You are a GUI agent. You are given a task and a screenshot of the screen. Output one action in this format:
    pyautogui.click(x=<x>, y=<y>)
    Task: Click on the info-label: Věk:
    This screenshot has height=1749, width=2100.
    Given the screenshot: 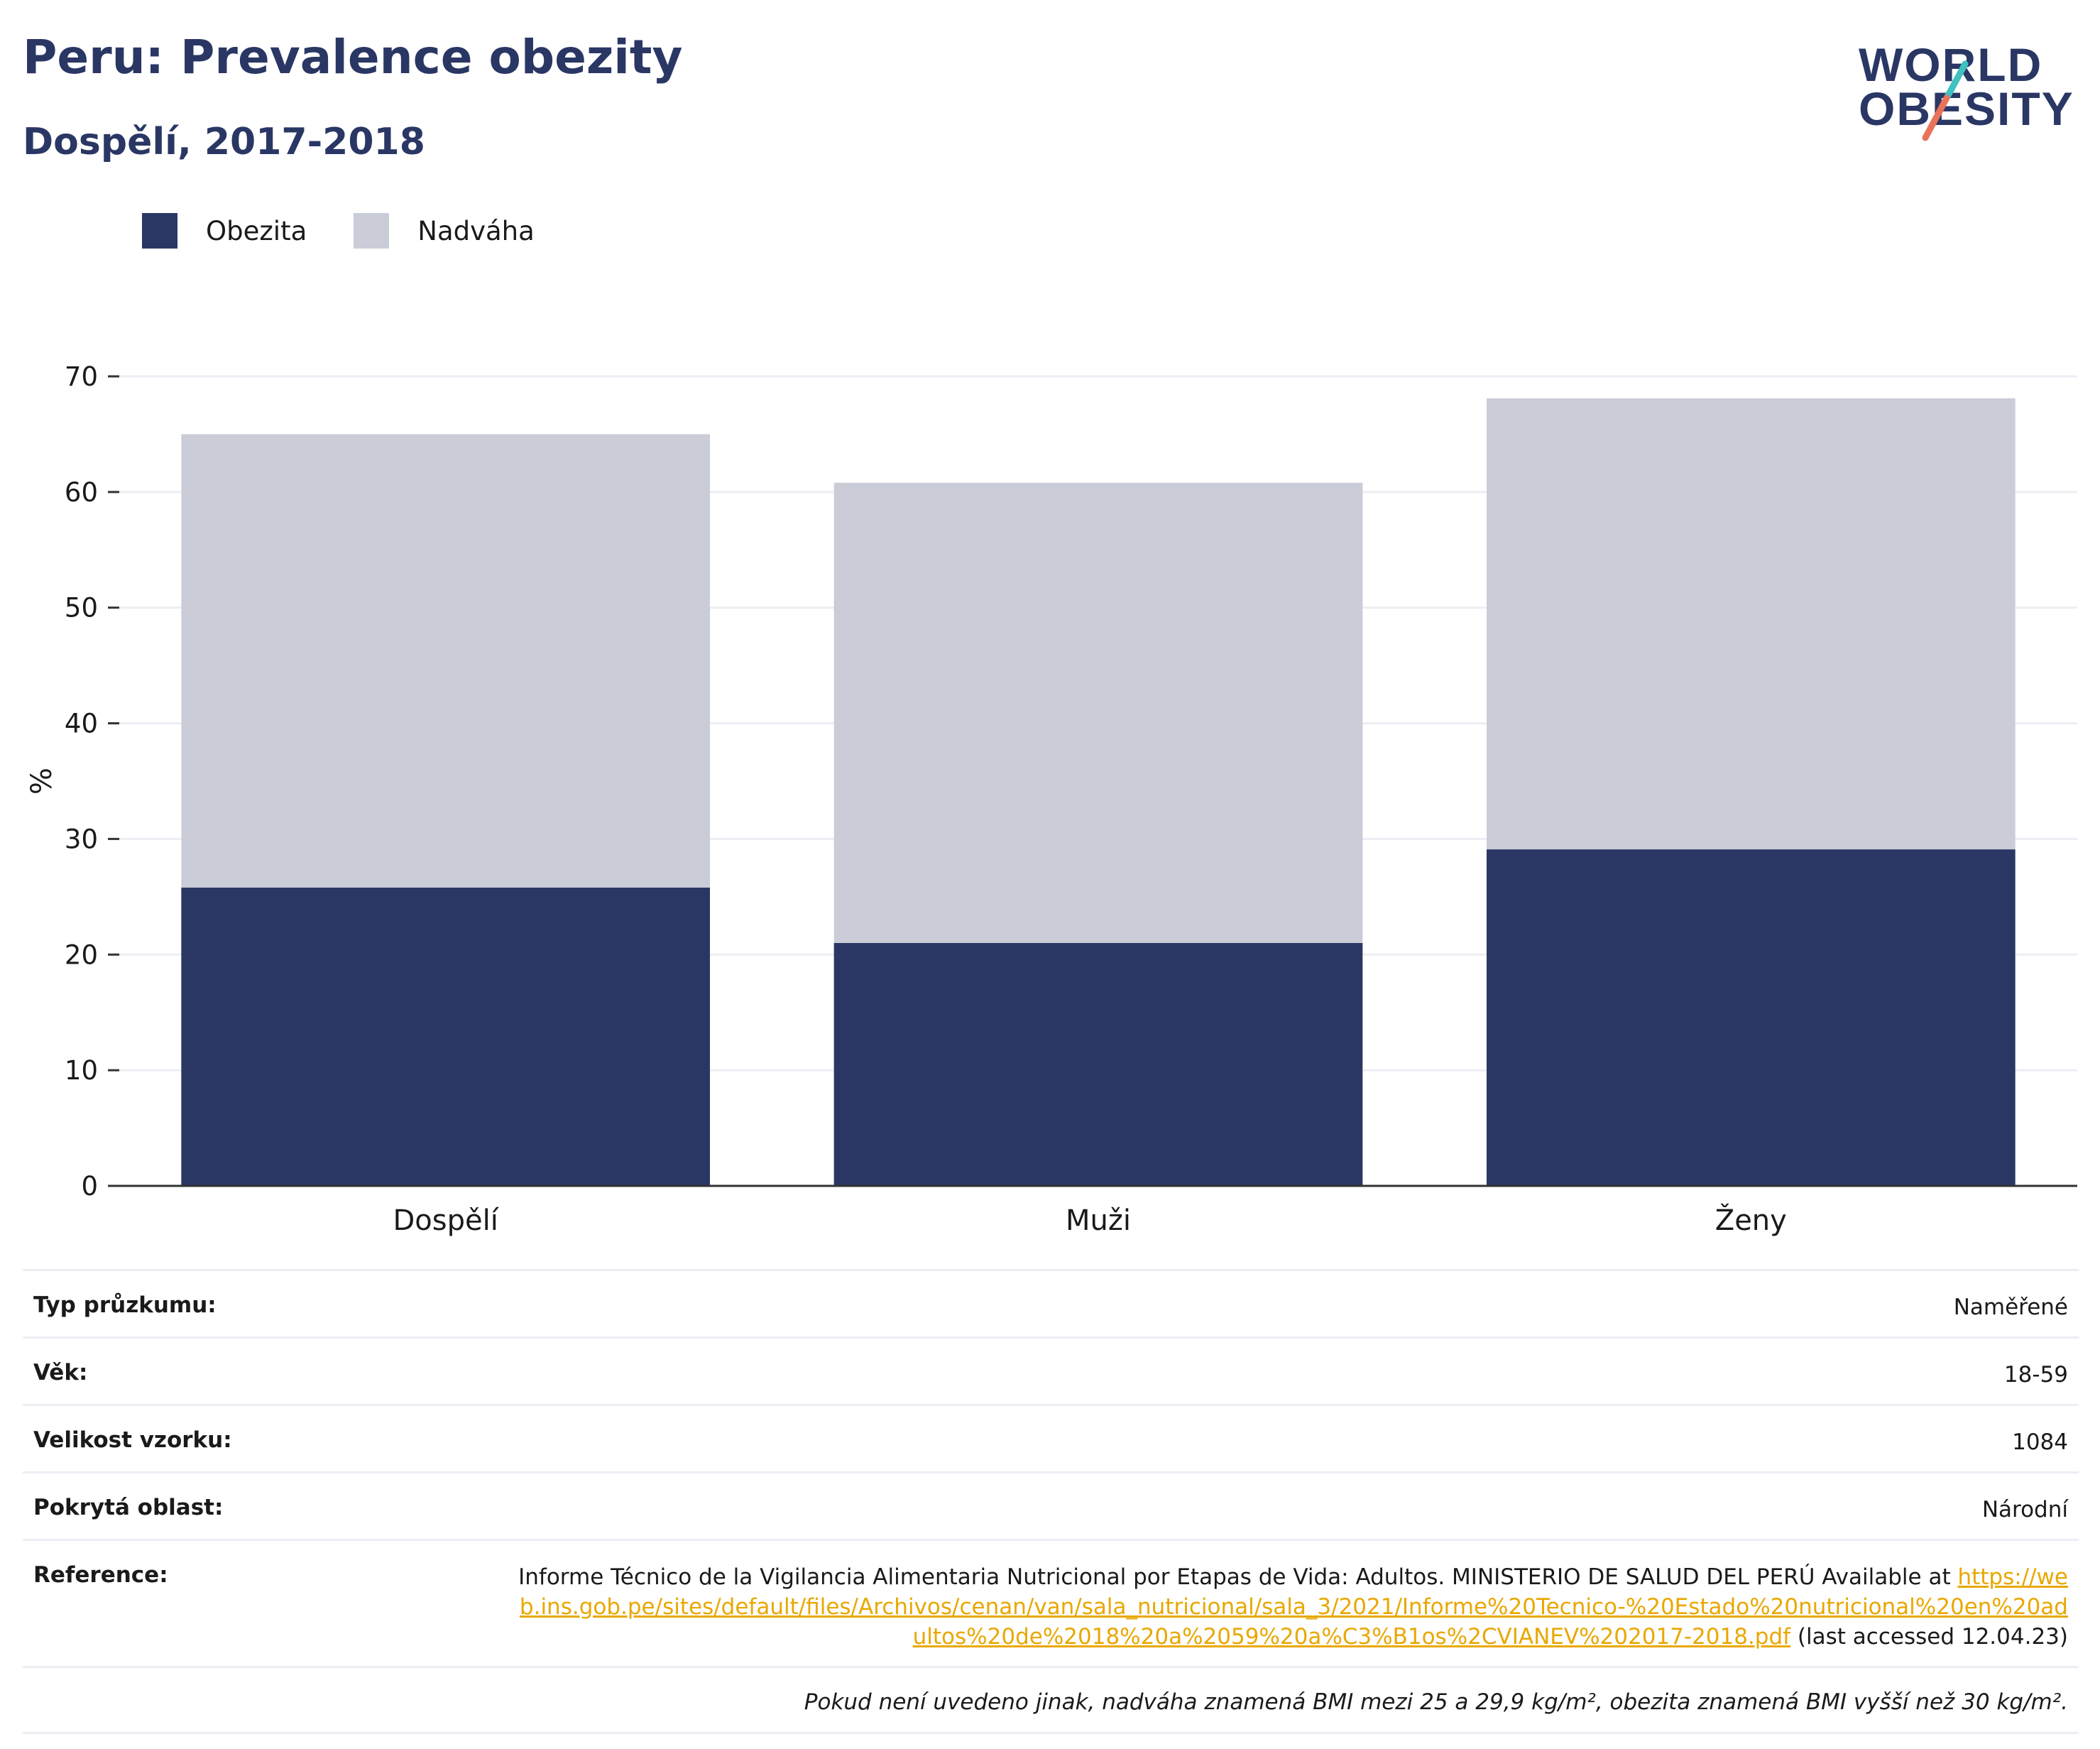 What is the action you would take?
    pyautogui.click(x=60, y=1372)
    